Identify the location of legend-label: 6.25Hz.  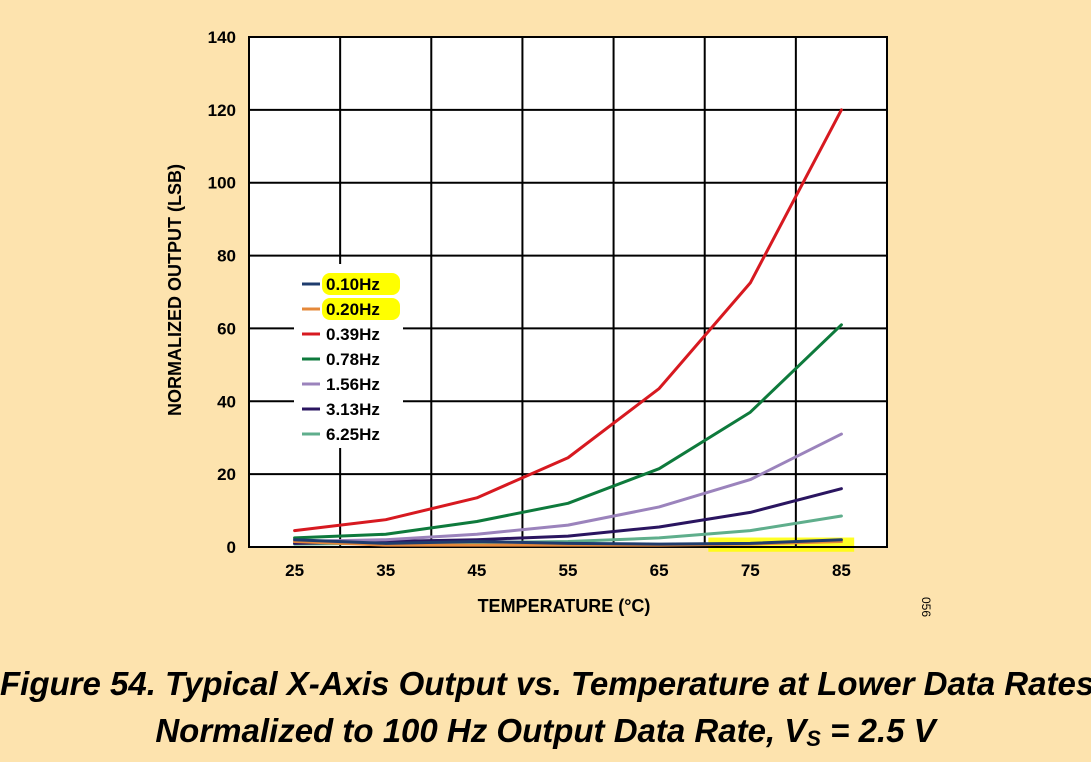
(353, 434).